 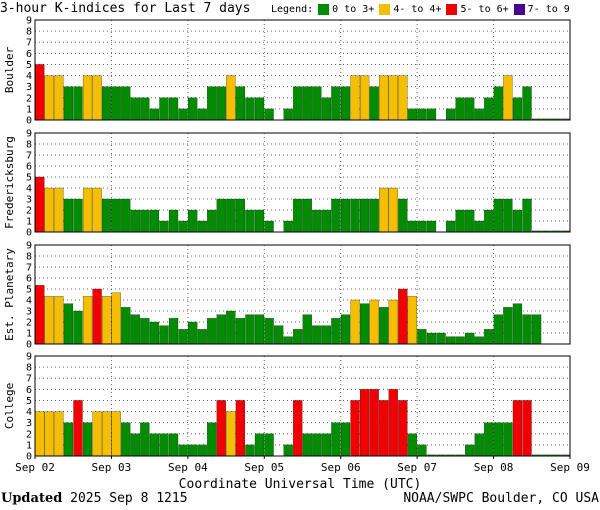 What do you see at coordinates (494, 467) in the screenshot?
I see `x-tick-label: Sep 08` at bounding box center [494, 467].